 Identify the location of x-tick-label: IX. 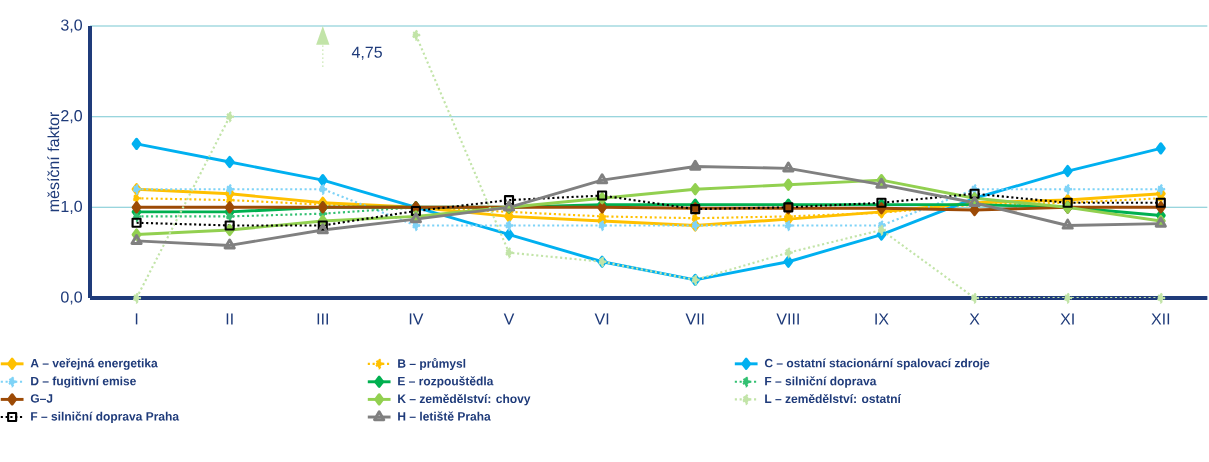
(882, 319).